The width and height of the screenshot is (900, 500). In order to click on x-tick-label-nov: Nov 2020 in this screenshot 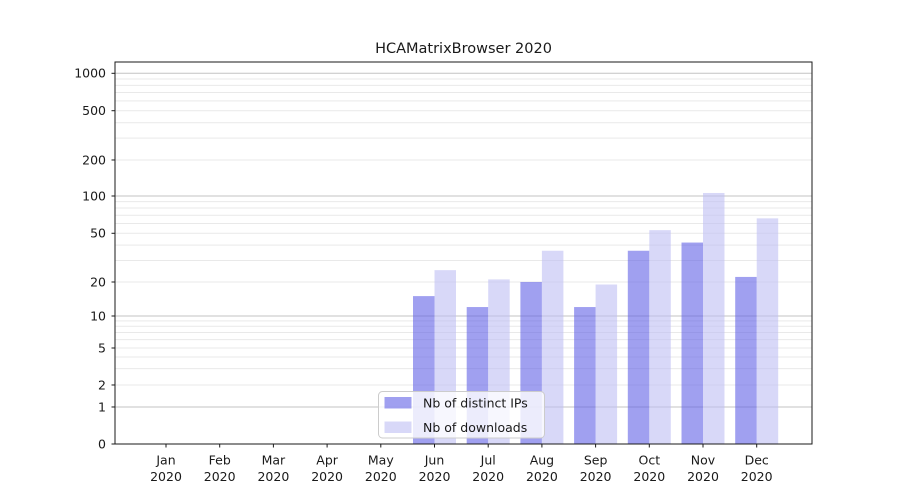, I will do `click(703, 469)`.